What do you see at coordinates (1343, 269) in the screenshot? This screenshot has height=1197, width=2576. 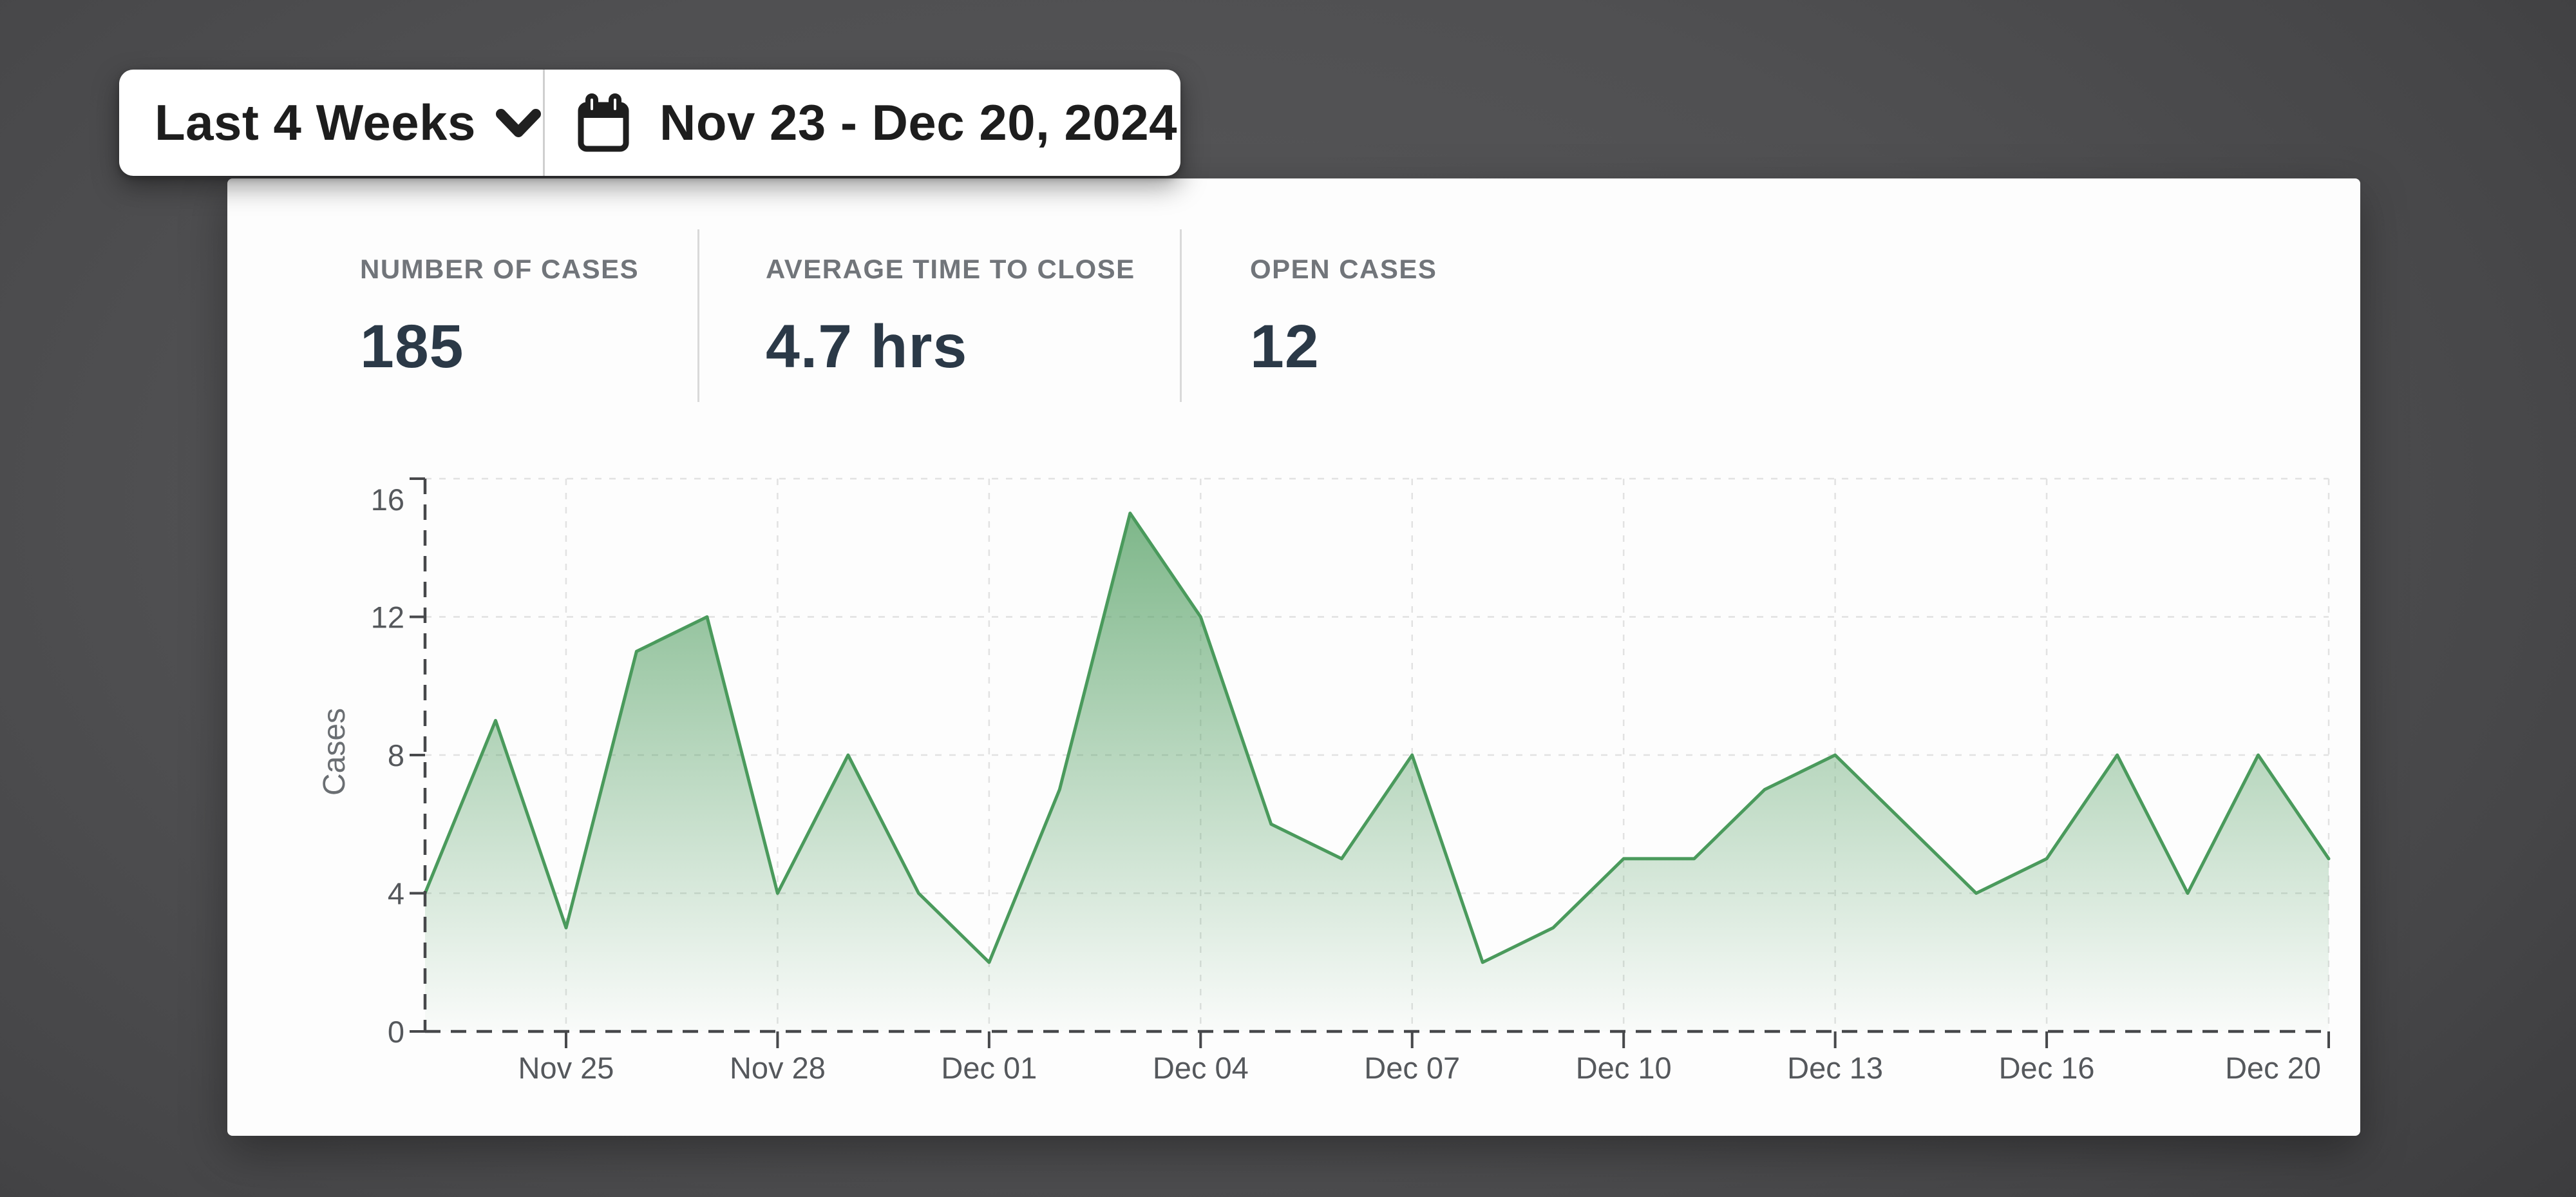 I see `stat-label: OPEN CASES` at bounding box center [1343, 269].